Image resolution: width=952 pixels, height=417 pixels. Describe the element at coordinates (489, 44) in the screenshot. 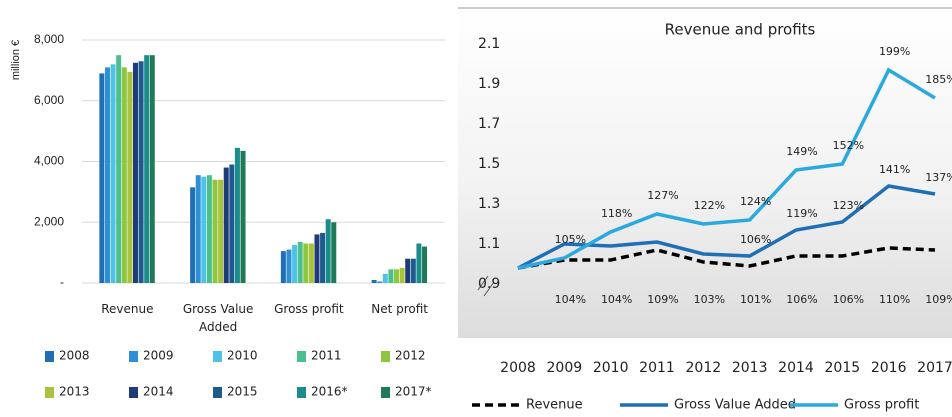

I see `y-tick-label: 2.1` at that location.